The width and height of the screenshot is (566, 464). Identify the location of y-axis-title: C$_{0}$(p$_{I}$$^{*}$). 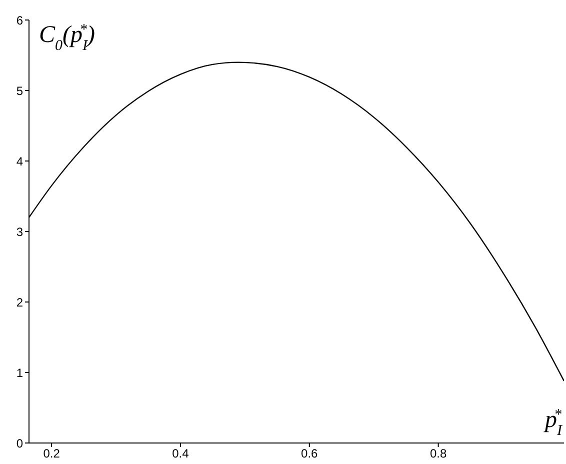
(67, 38).